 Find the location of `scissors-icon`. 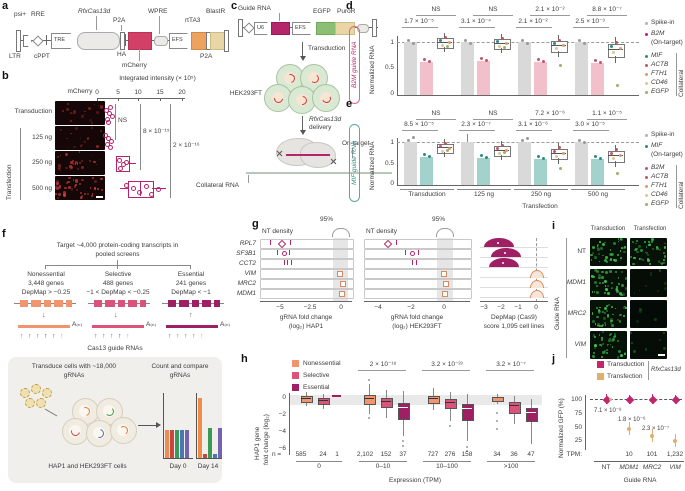

scissors-icon is located at coordinates (279, 153).